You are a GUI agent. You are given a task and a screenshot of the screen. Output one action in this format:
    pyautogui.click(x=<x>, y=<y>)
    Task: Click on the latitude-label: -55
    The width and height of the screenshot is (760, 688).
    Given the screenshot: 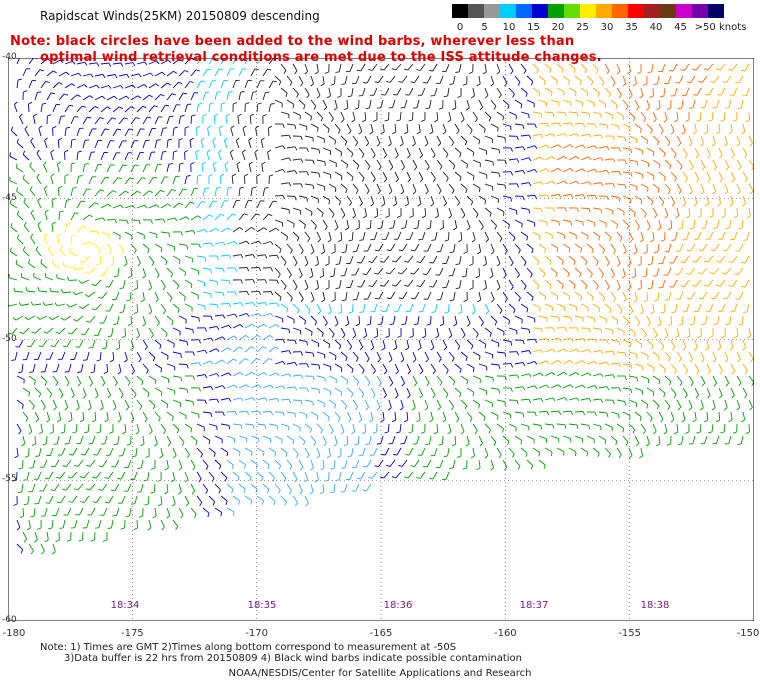 What is the action you would take?
    pyautogui.click(x=9, y=479)
    